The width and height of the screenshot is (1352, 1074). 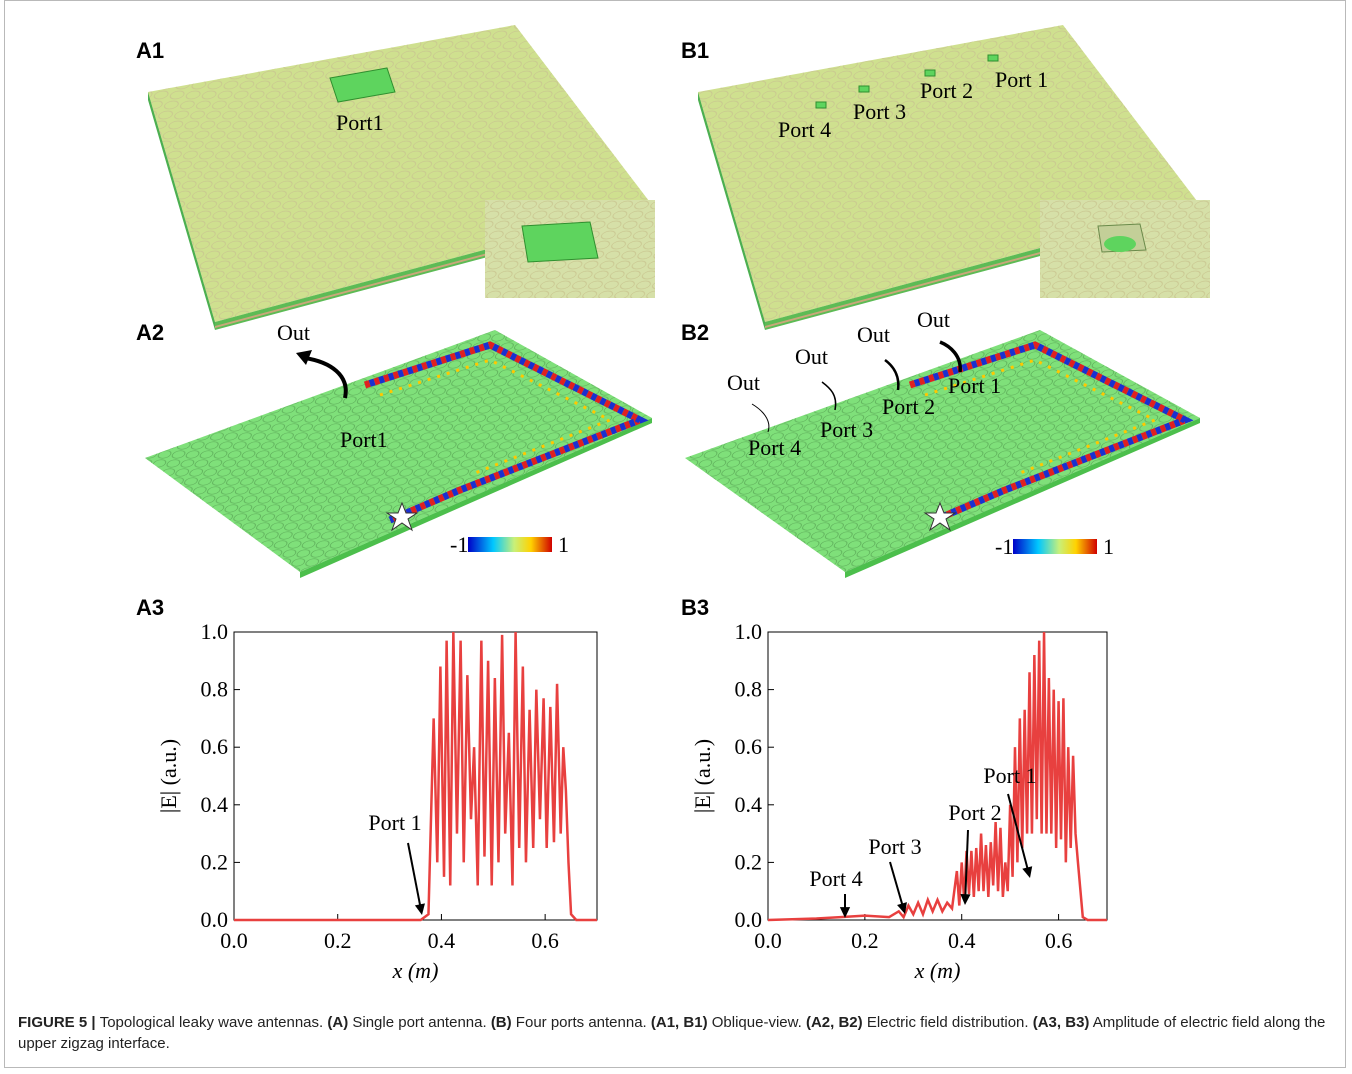 I want to click on caption-segment: (B), so click(x=501, y=1022).